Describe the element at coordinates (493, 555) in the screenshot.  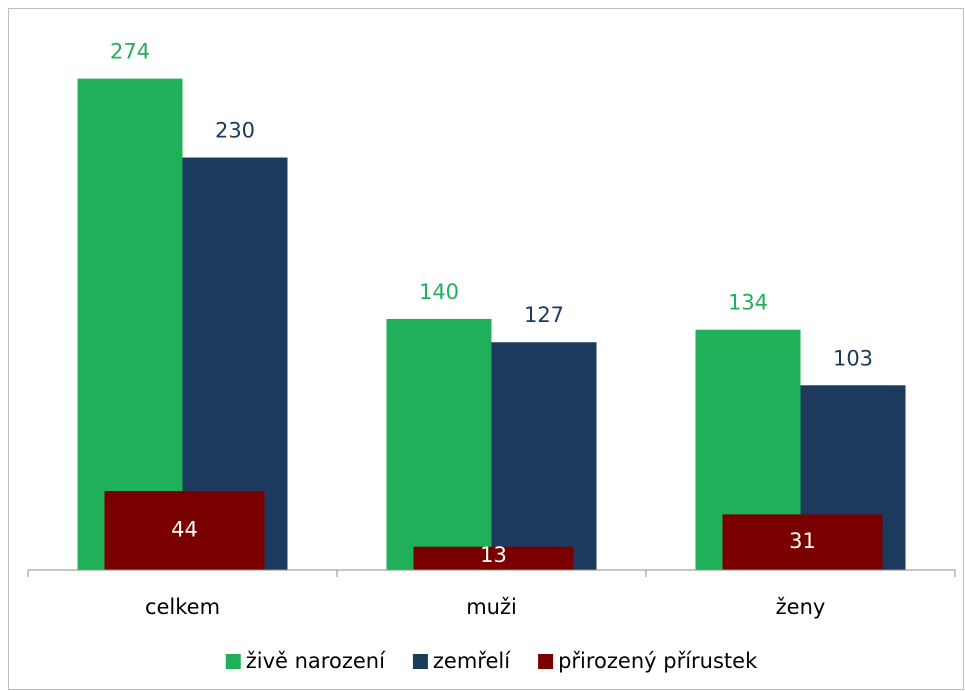
I see `data-label: 13` at that location.